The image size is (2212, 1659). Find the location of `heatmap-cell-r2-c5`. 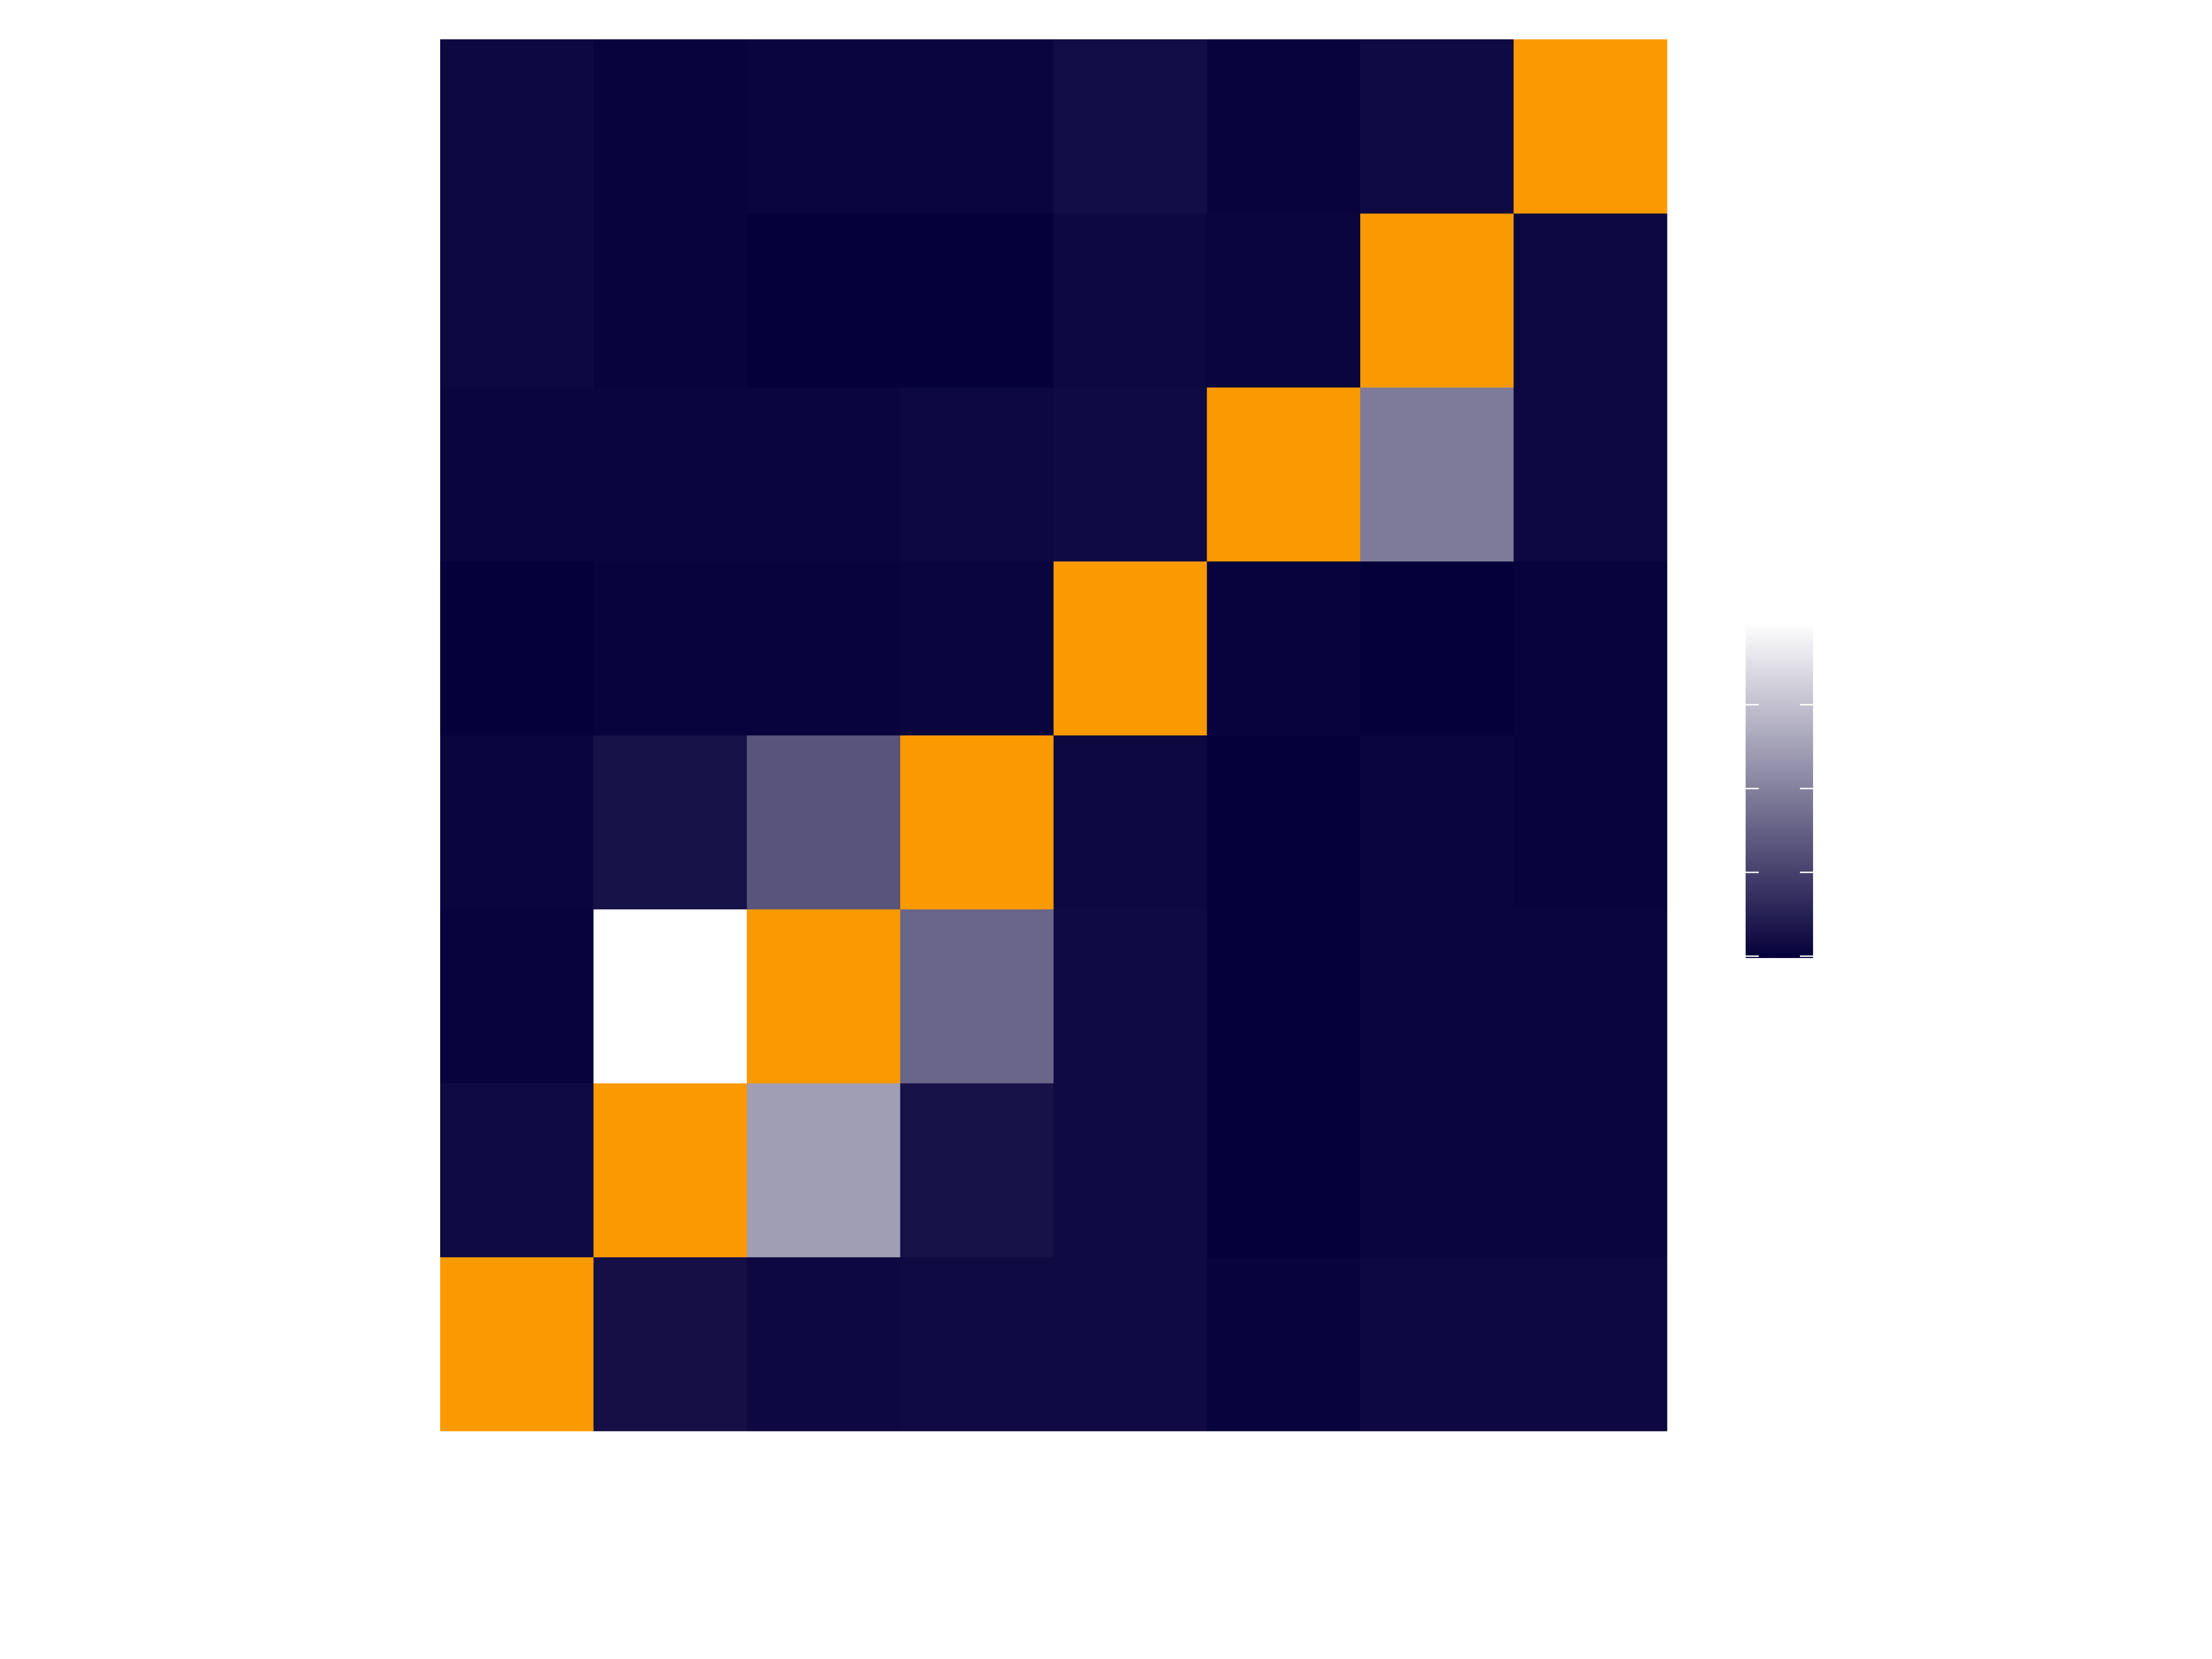

heatmap-cell-r2-c5 is located at coordinates (1131, 1171).